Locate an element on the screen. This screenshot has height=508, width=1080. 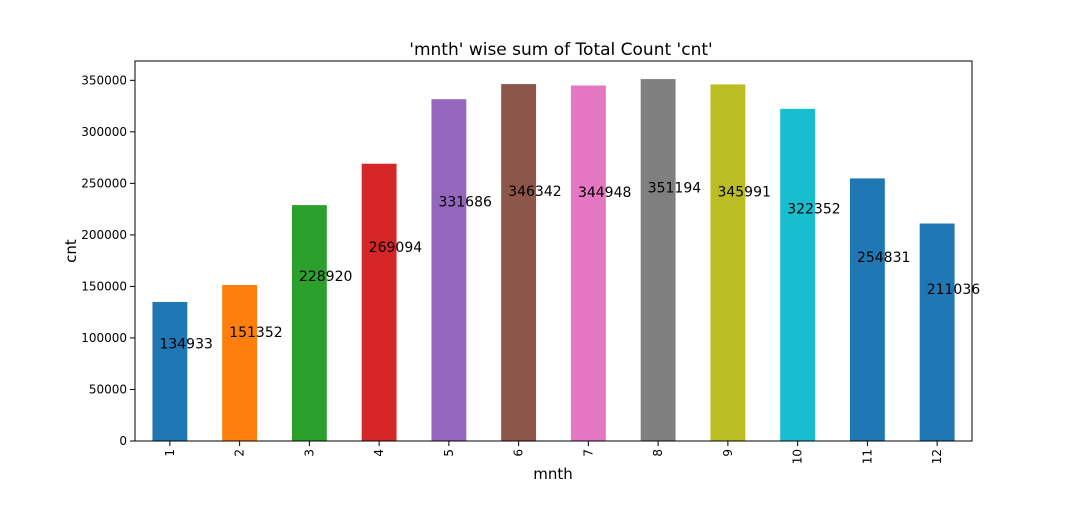
x-tick-label: 4 is located at coordinates (379, 453).